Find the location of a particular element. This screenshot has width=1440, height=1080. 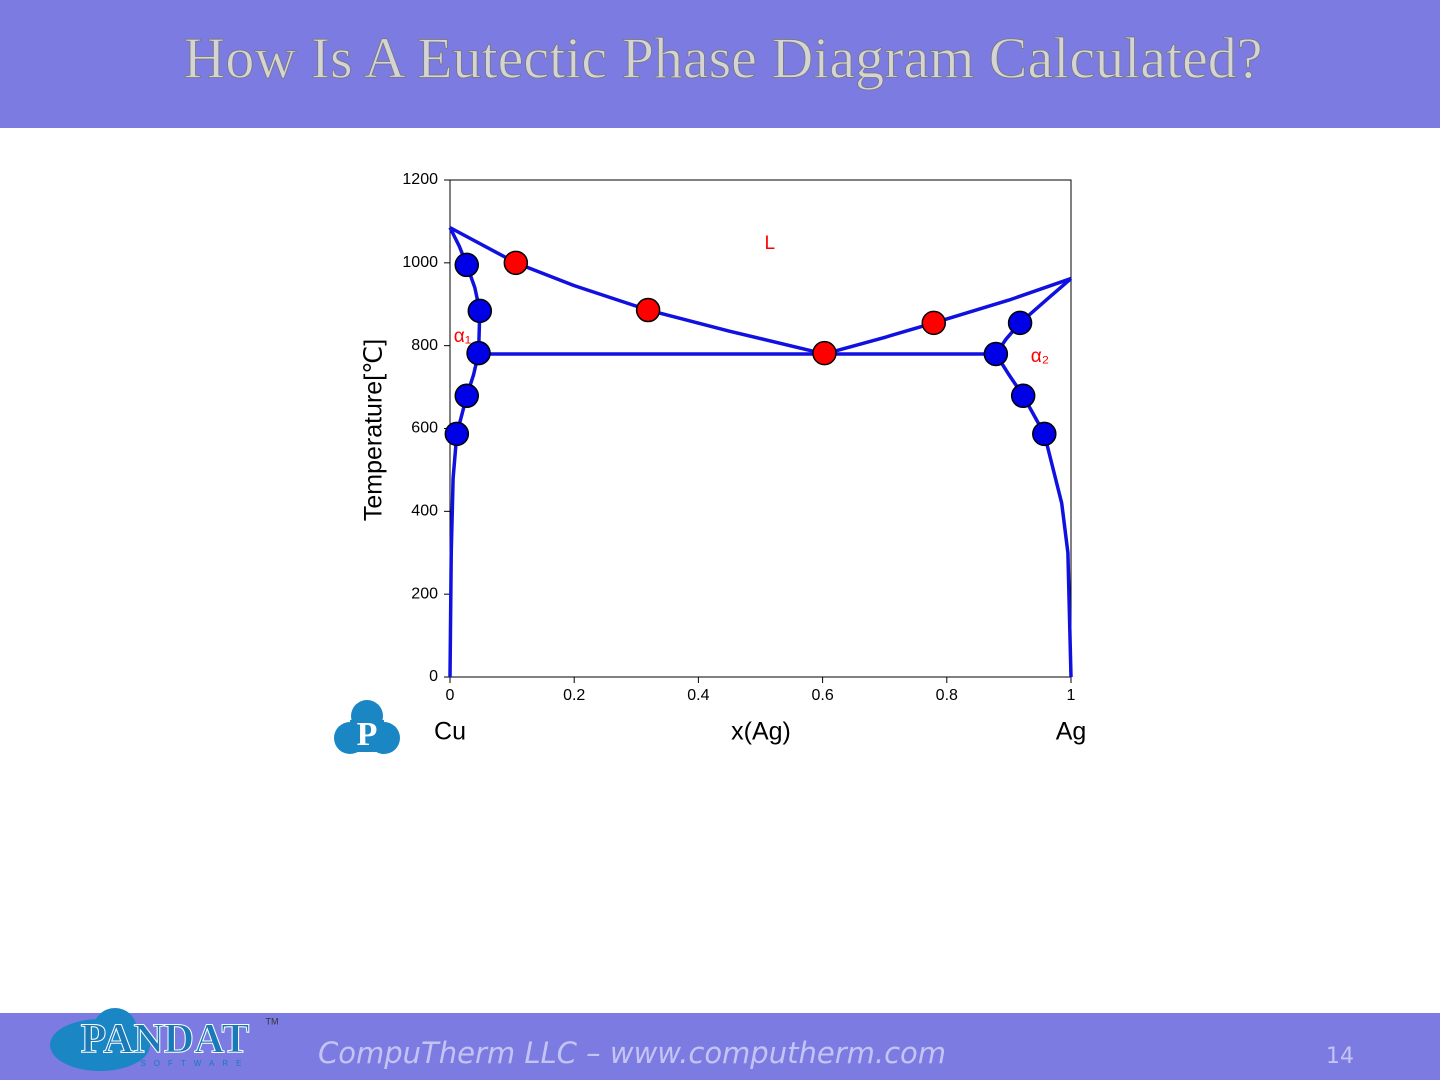

x-tick-label: 1 is located at coordinates (1071, 695).